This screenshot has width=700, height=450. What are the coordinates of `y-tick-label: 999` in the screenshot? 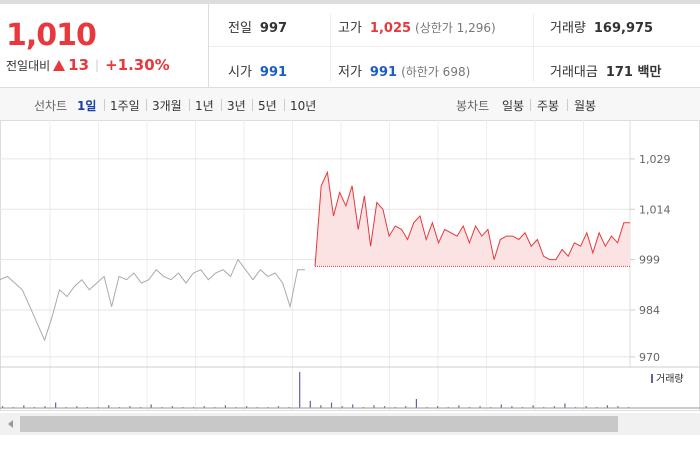 It's located at (649, 260).